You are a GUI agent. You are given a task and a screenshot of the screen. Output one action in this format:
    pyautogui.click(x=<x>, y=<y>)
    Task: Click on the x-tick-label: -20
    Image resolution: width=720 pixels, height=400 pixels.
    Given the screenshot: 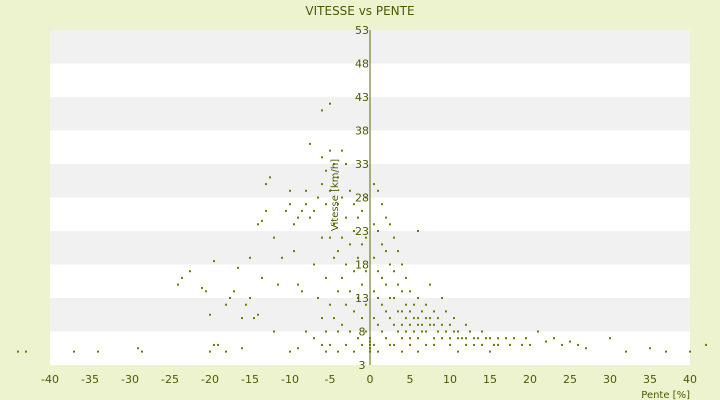 What is the action you would take?
    pyautogui.click(x=210, y=379)
    